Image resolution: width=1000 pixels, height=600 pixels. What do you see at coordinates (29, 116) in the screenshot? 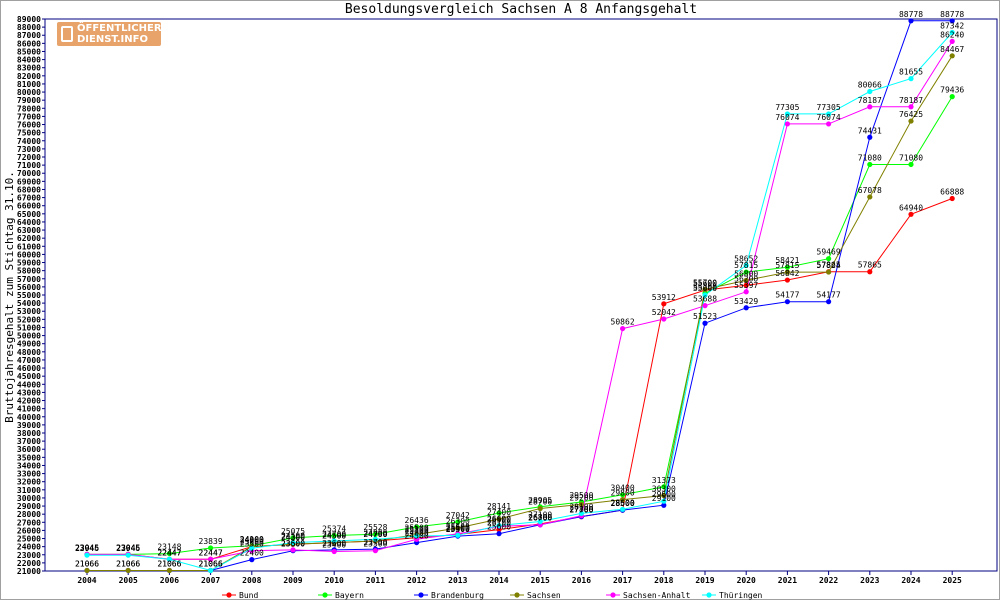
I see `y-tick-label: 77000` at bounding box center [29, 116].